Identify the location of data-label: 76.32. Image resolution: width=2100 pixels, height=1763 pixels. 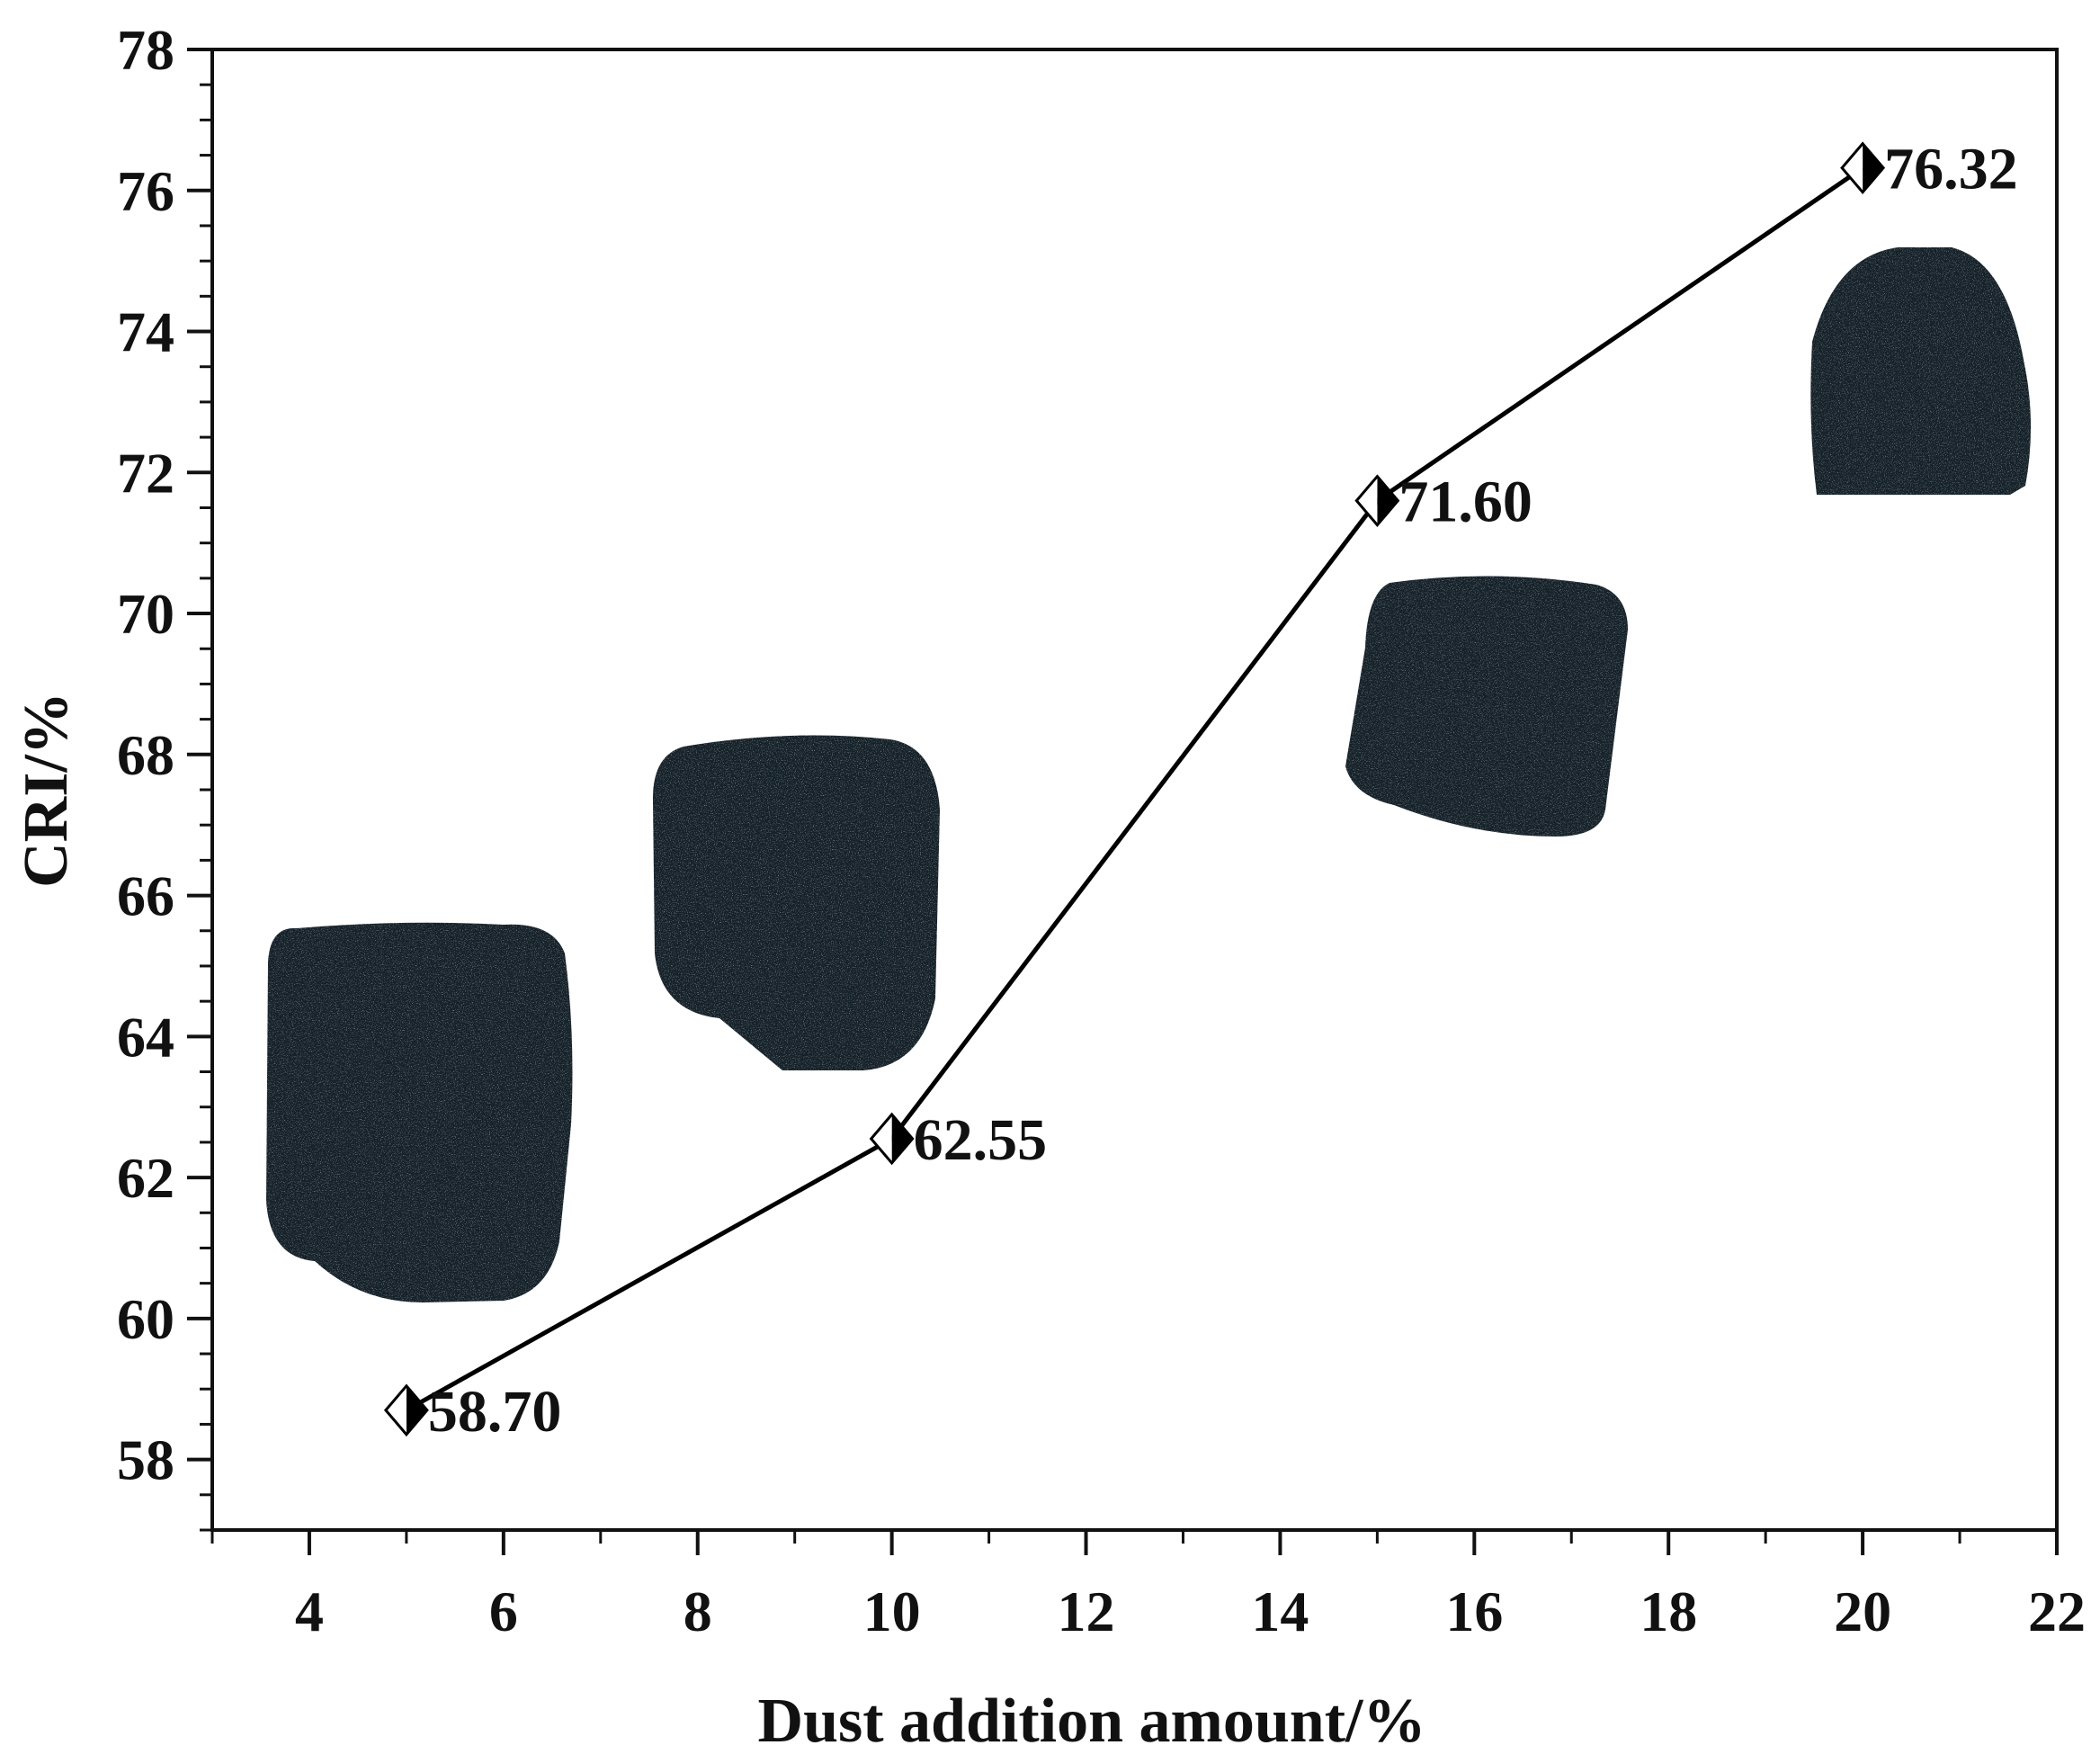
(1951, 169).